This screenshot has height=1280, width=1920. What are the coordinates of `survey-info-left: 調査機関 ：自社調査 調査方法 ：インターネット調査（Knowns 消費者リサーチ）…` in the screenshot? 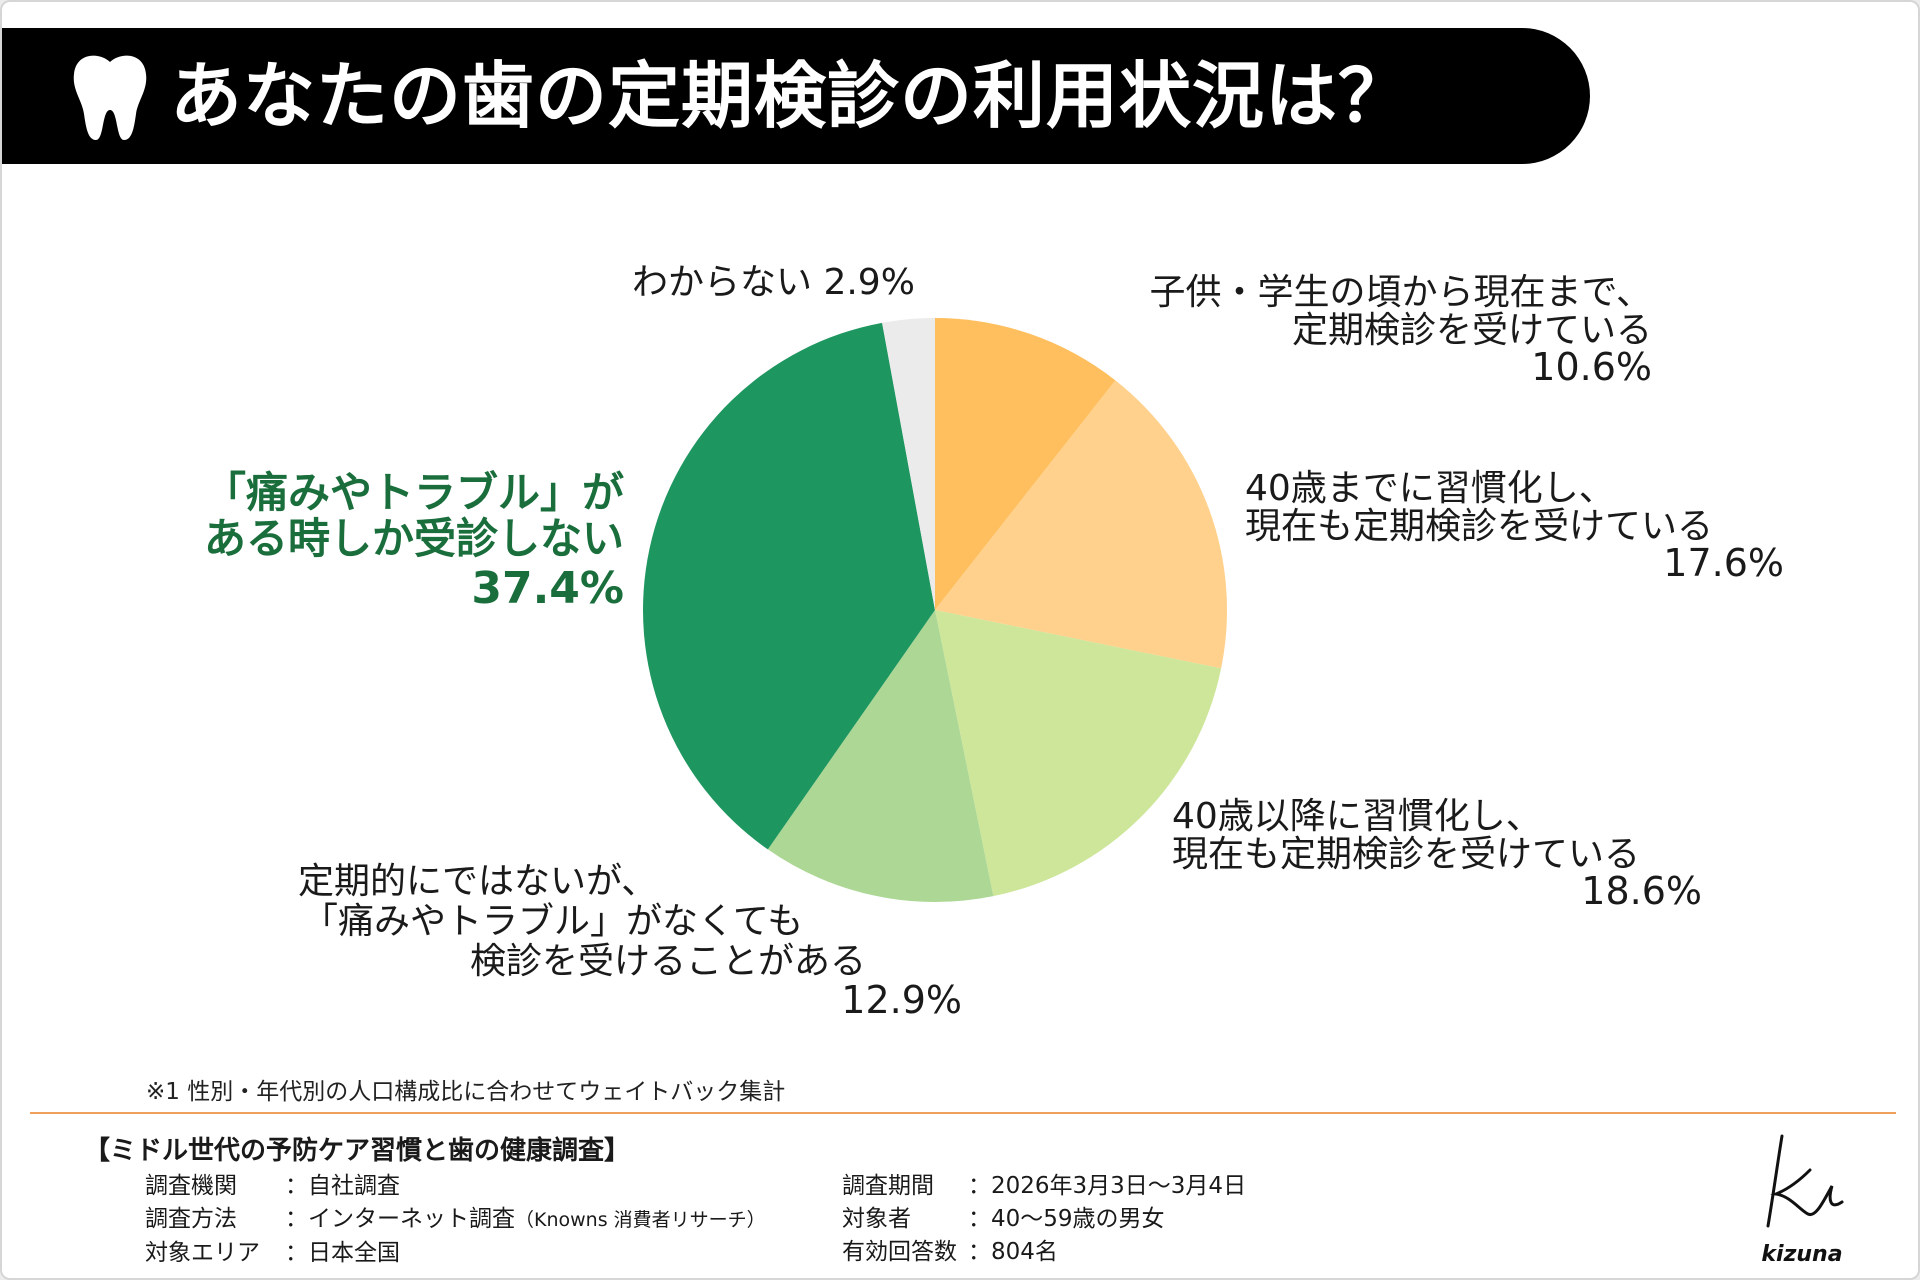 It's located at (455, 1220).